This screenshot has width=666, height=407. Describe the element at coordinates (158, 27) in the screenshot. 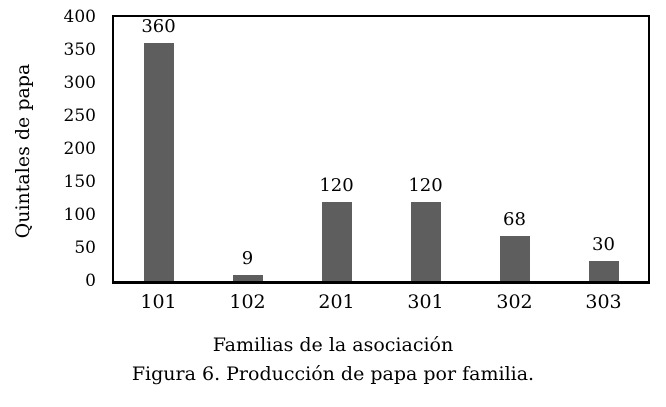

I see `bar-value-label: 360` at that location.